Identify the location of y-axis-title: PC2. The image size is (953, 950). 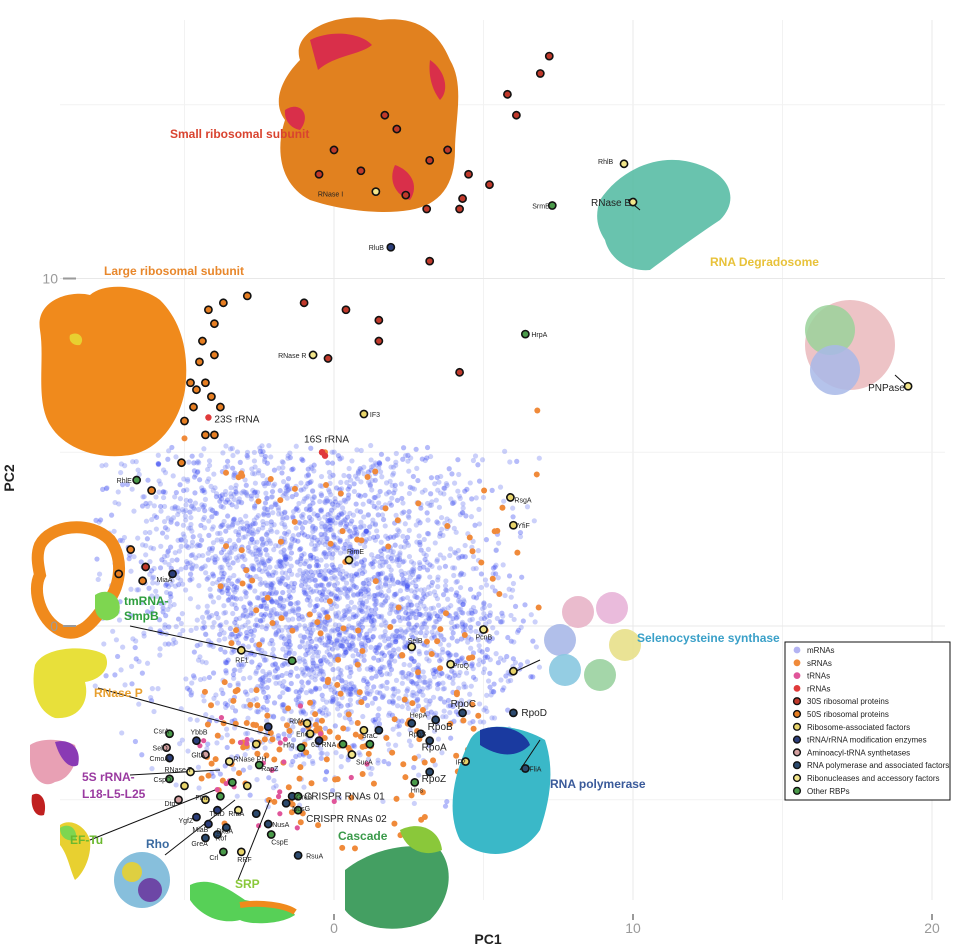
(9, 477).